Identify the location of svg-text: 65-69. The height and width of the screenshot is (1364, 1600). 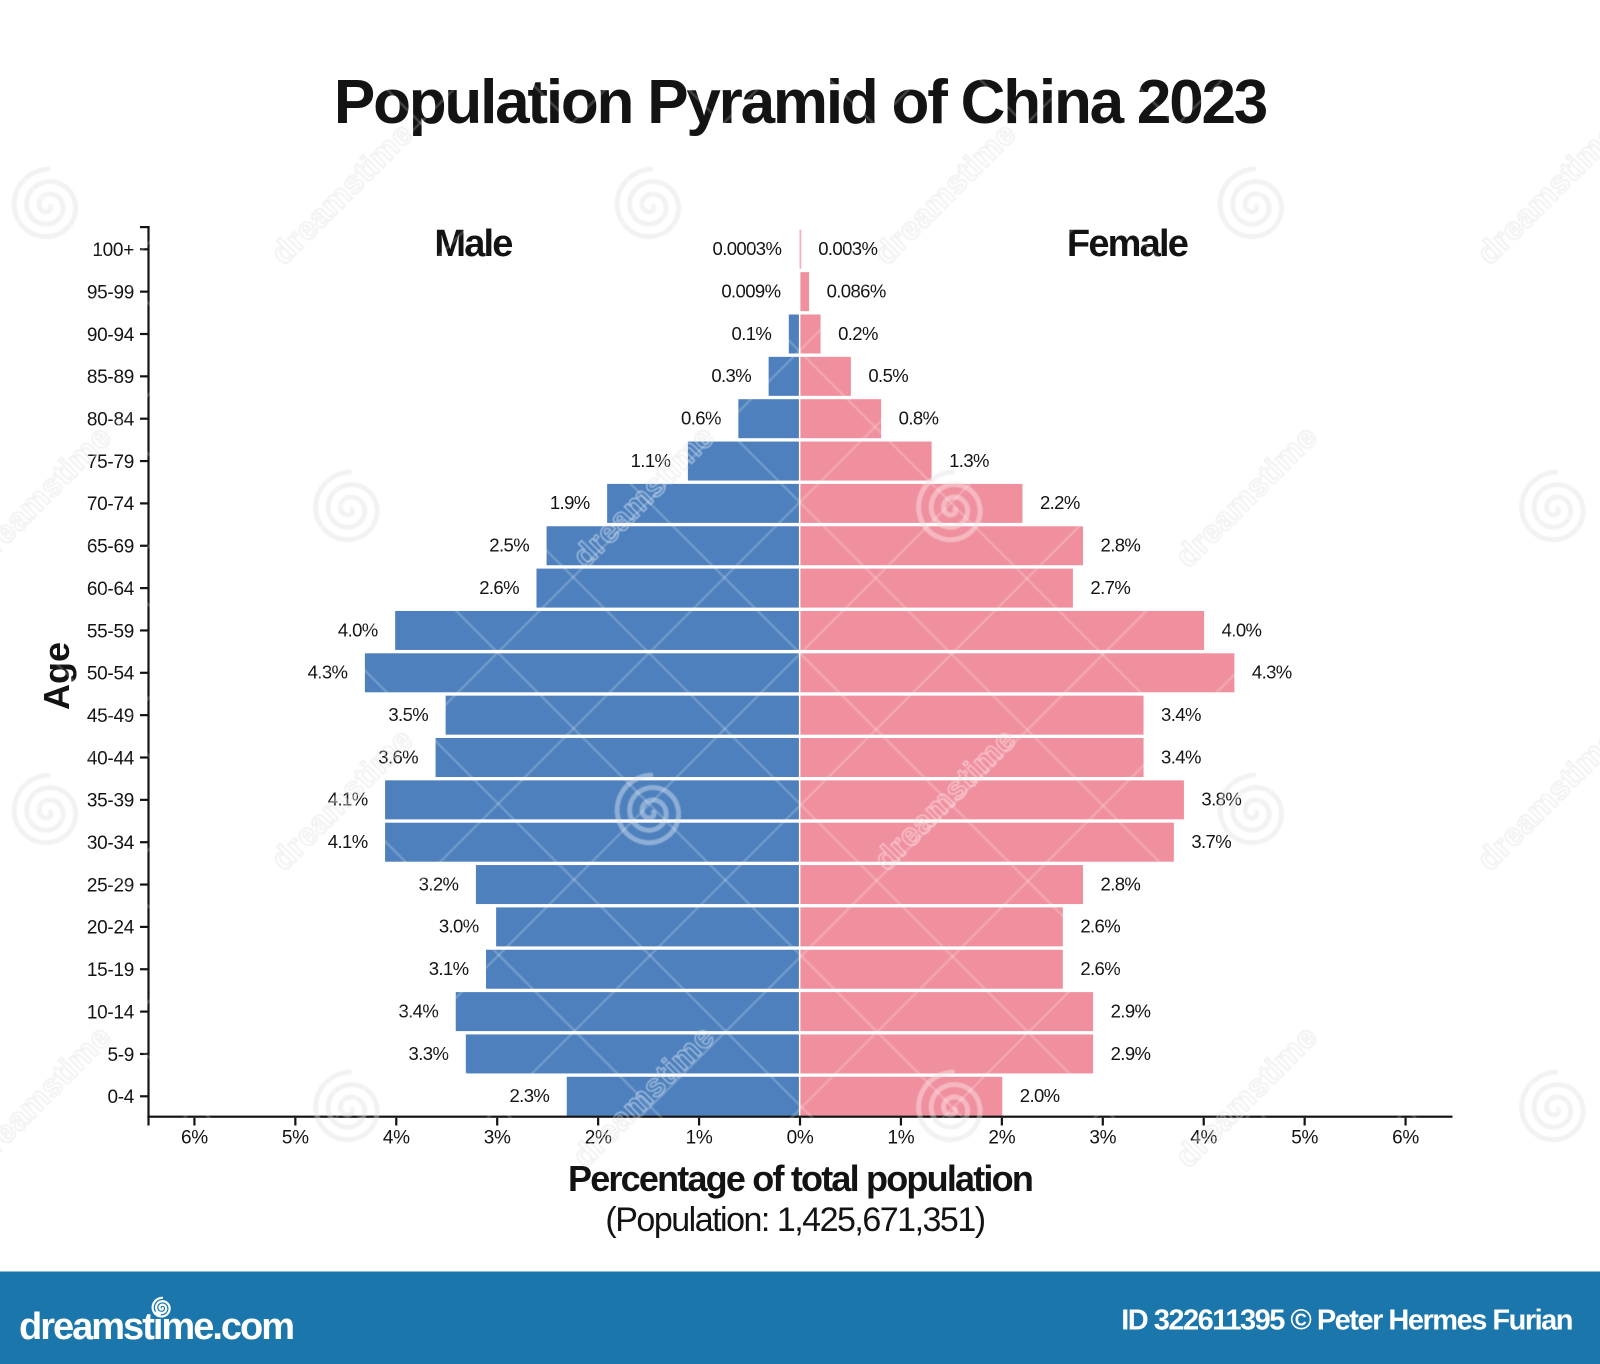
(110, 547).